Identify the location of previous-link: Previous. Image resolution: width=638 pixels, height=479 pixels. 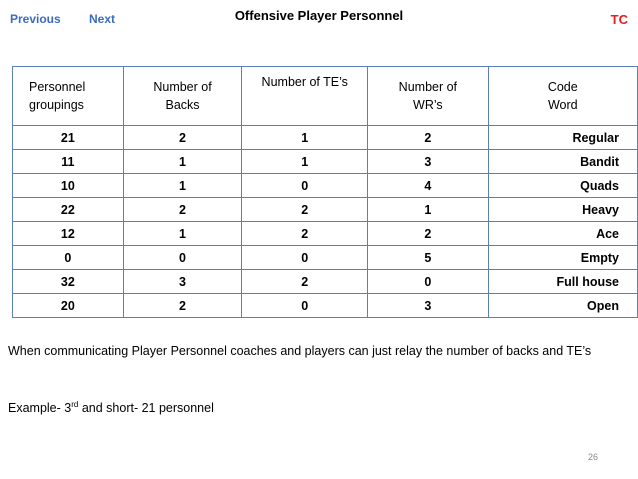
(35, 19).